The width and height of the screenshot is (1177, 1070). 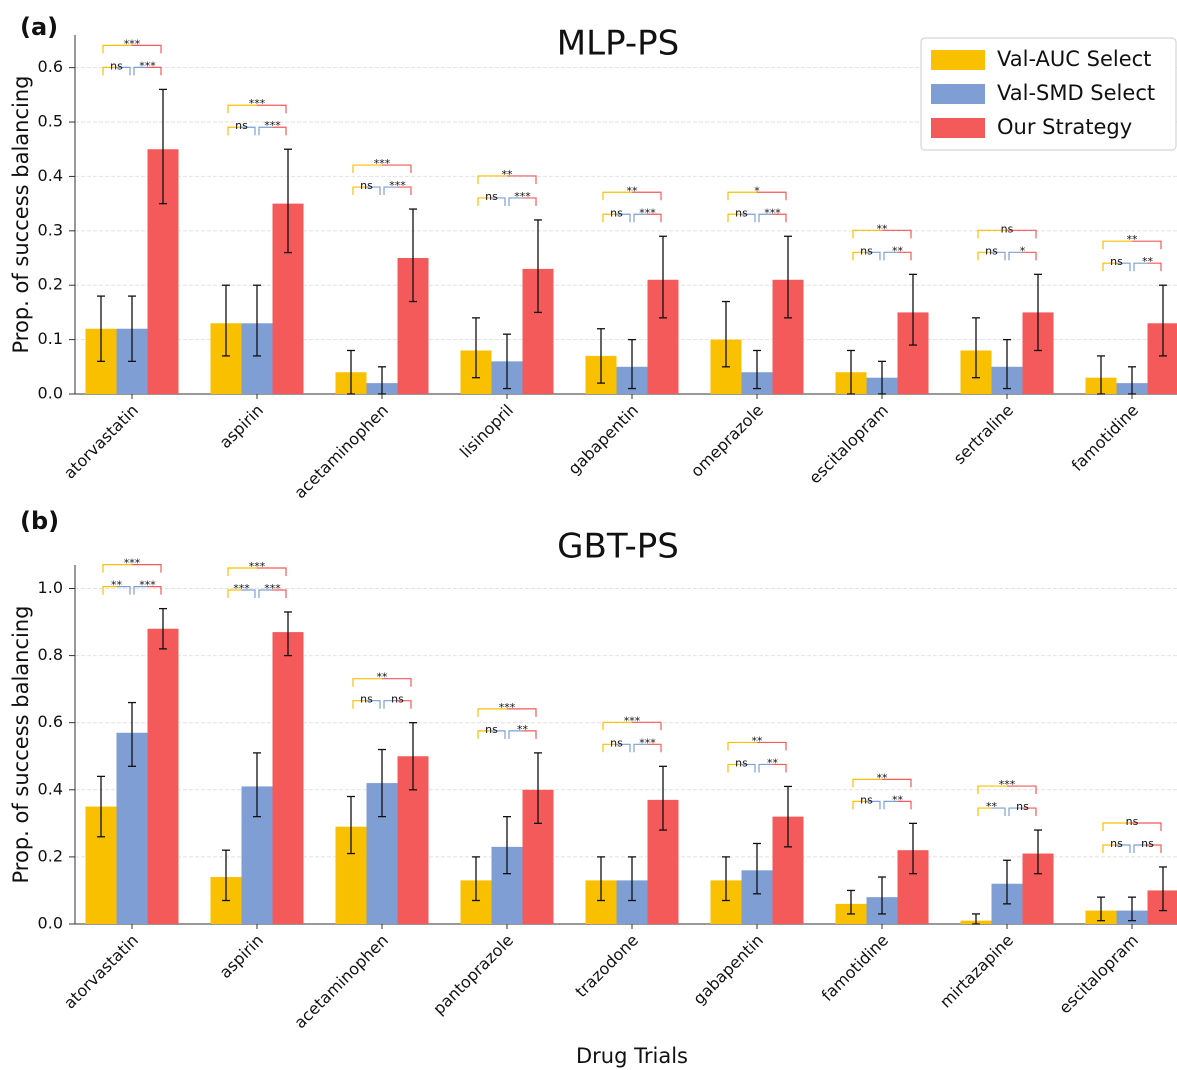 I want to click on x-axis-label: Drug Trials, so click(x=632, y=1056).